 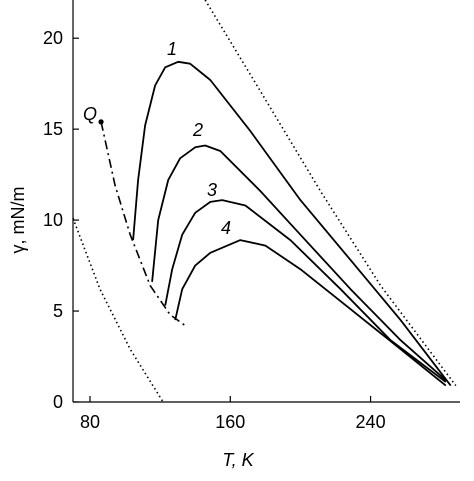 What do you see at coordinates (90, 114) in the screenshot?
I see `point-label: Q` at bounding box center [90, 114].